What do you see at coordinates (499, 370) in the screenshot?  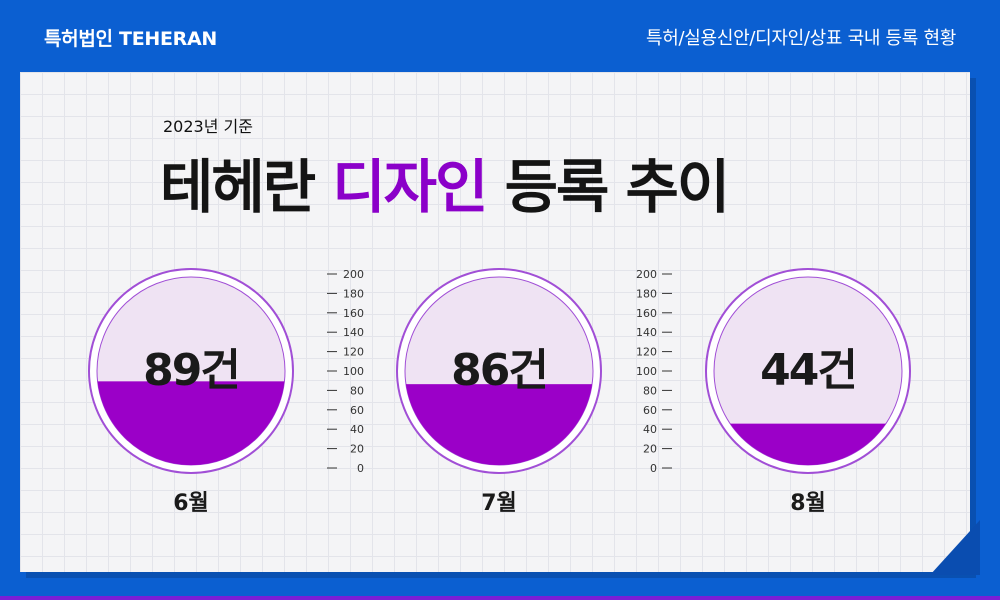 I see `value-label: 86건` at bounding box center [499, 370].